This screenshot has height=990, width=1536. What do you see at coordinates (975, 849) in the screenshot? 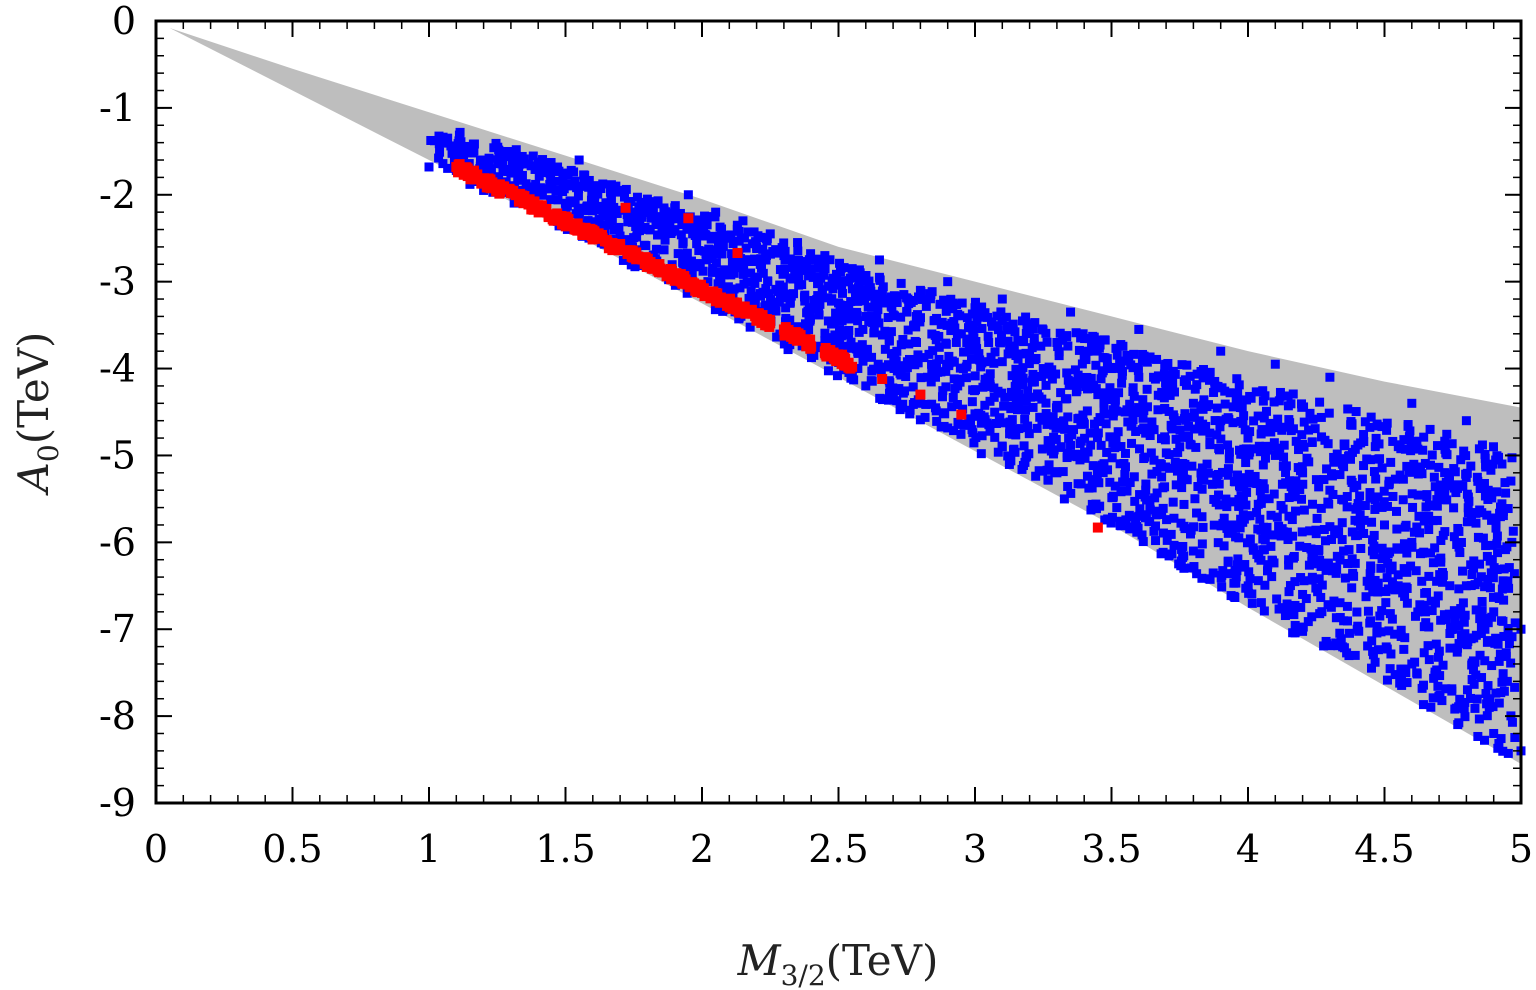
I see `x-tick-label: 3` at bounding box center [975, 849].